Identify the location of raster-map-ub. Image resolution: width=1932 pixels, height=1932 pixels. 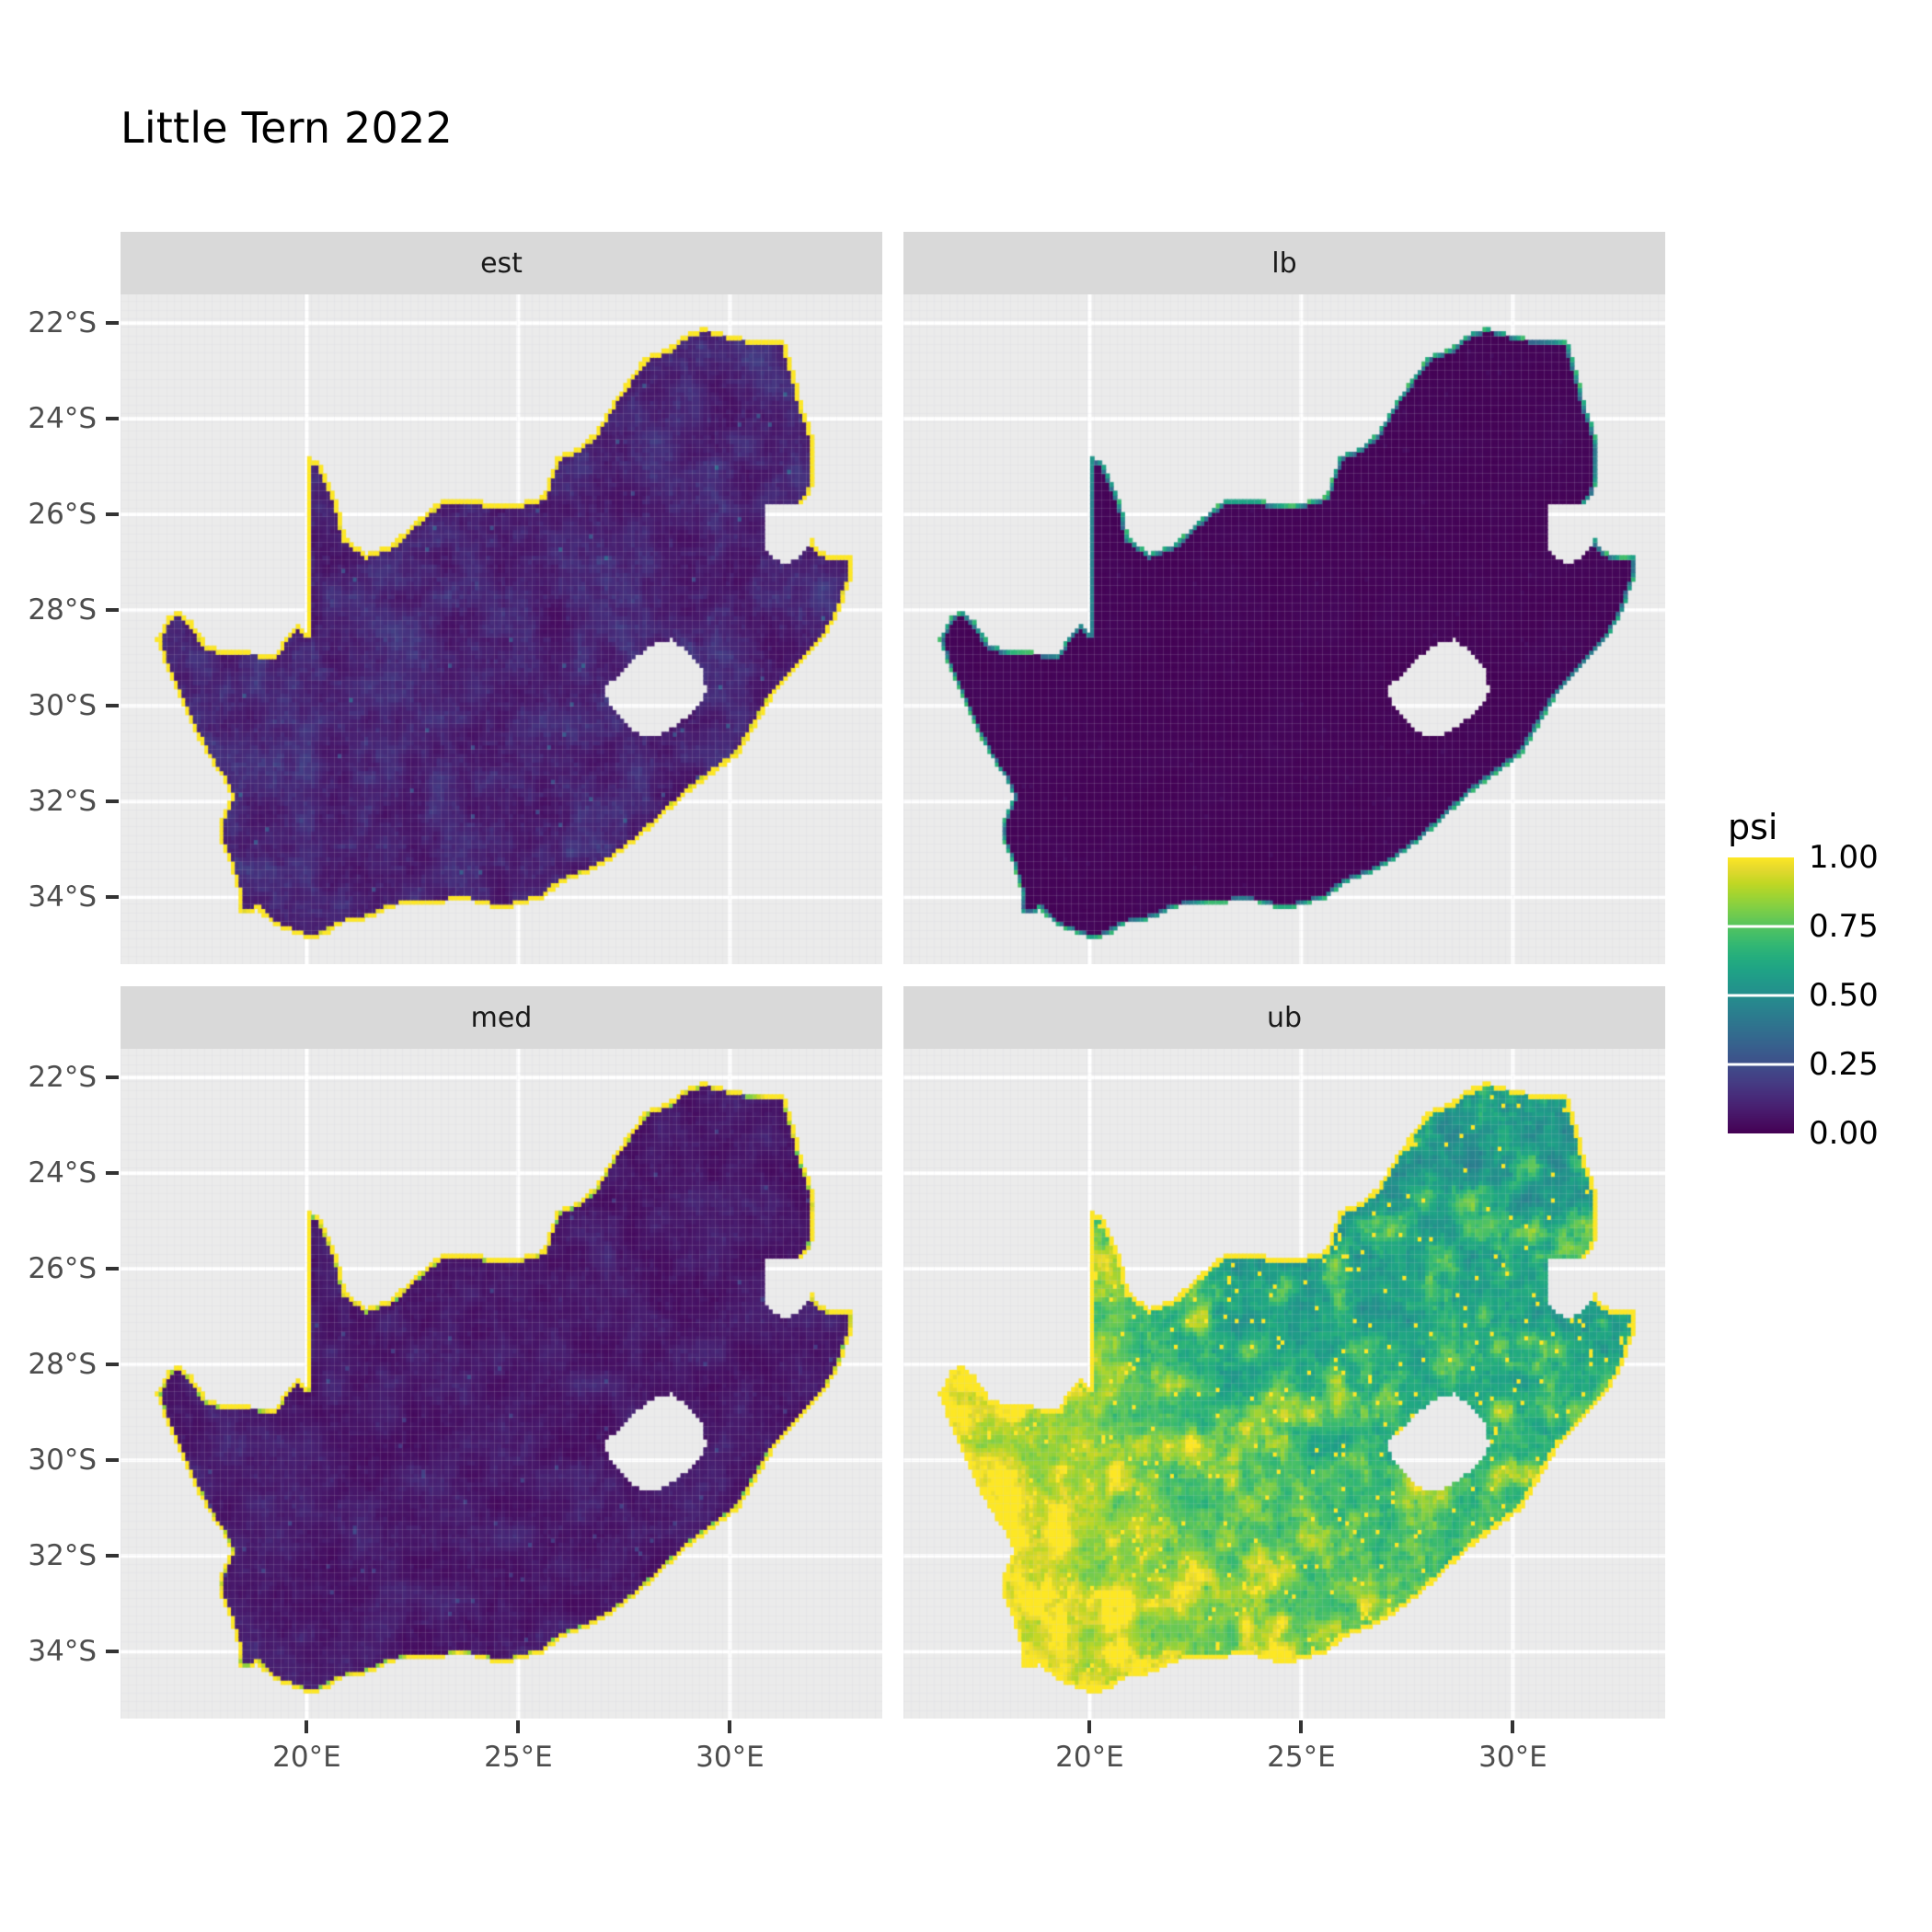
(1284, 1384).